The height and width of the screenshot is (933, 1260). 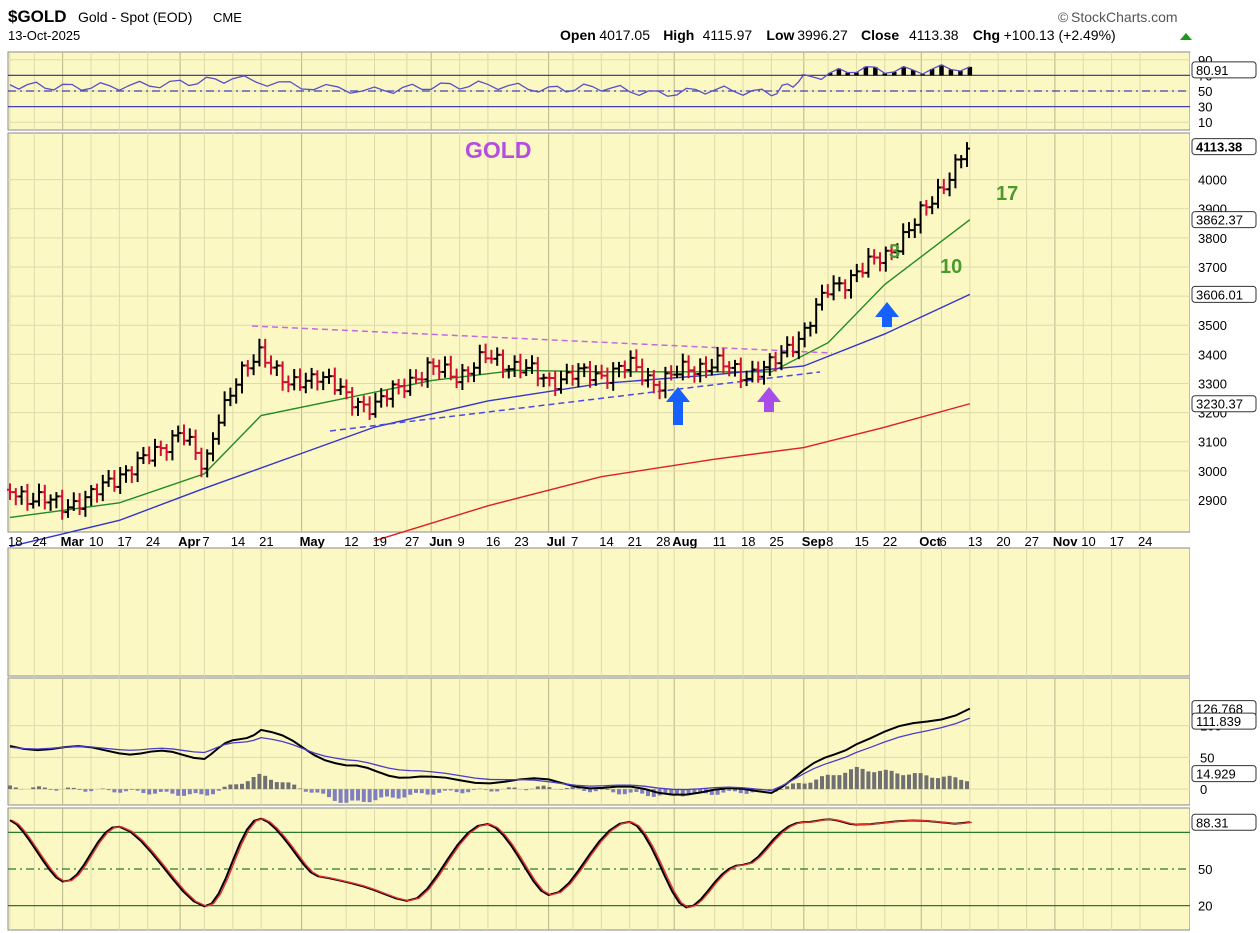 I want to click on purple-arrow-icon, so click(x=769, y=399).